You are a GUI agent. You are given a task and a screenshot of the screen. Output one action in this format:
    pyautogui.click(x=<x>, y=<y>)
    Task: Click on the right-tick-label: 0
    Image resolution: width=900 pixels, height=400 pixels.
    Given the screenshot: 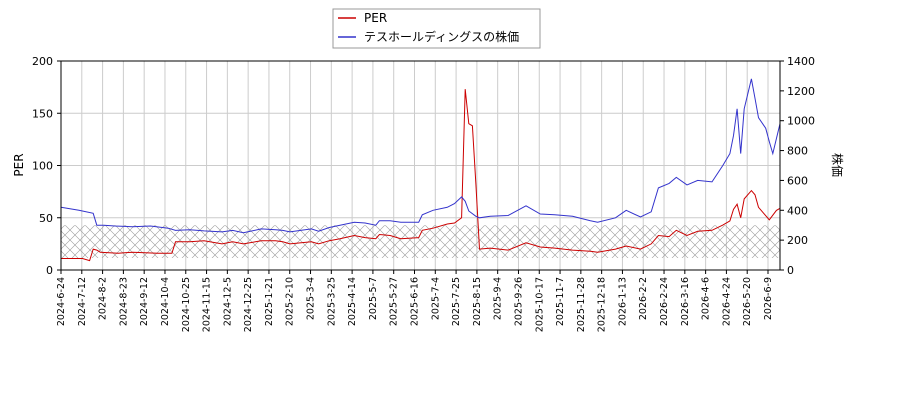 What is the action you would take?
    pyautogui.click(x=790, y=270)
    